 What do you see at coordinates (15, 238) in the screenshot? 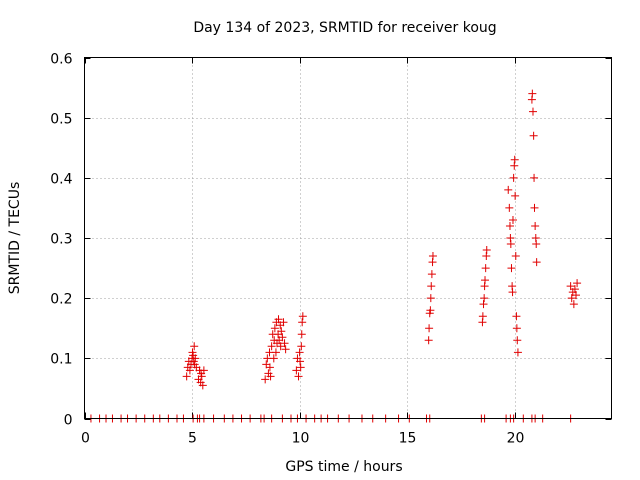
I see `y-axis-label: SRMTID / TECUs` at bounding box center [15, 238].